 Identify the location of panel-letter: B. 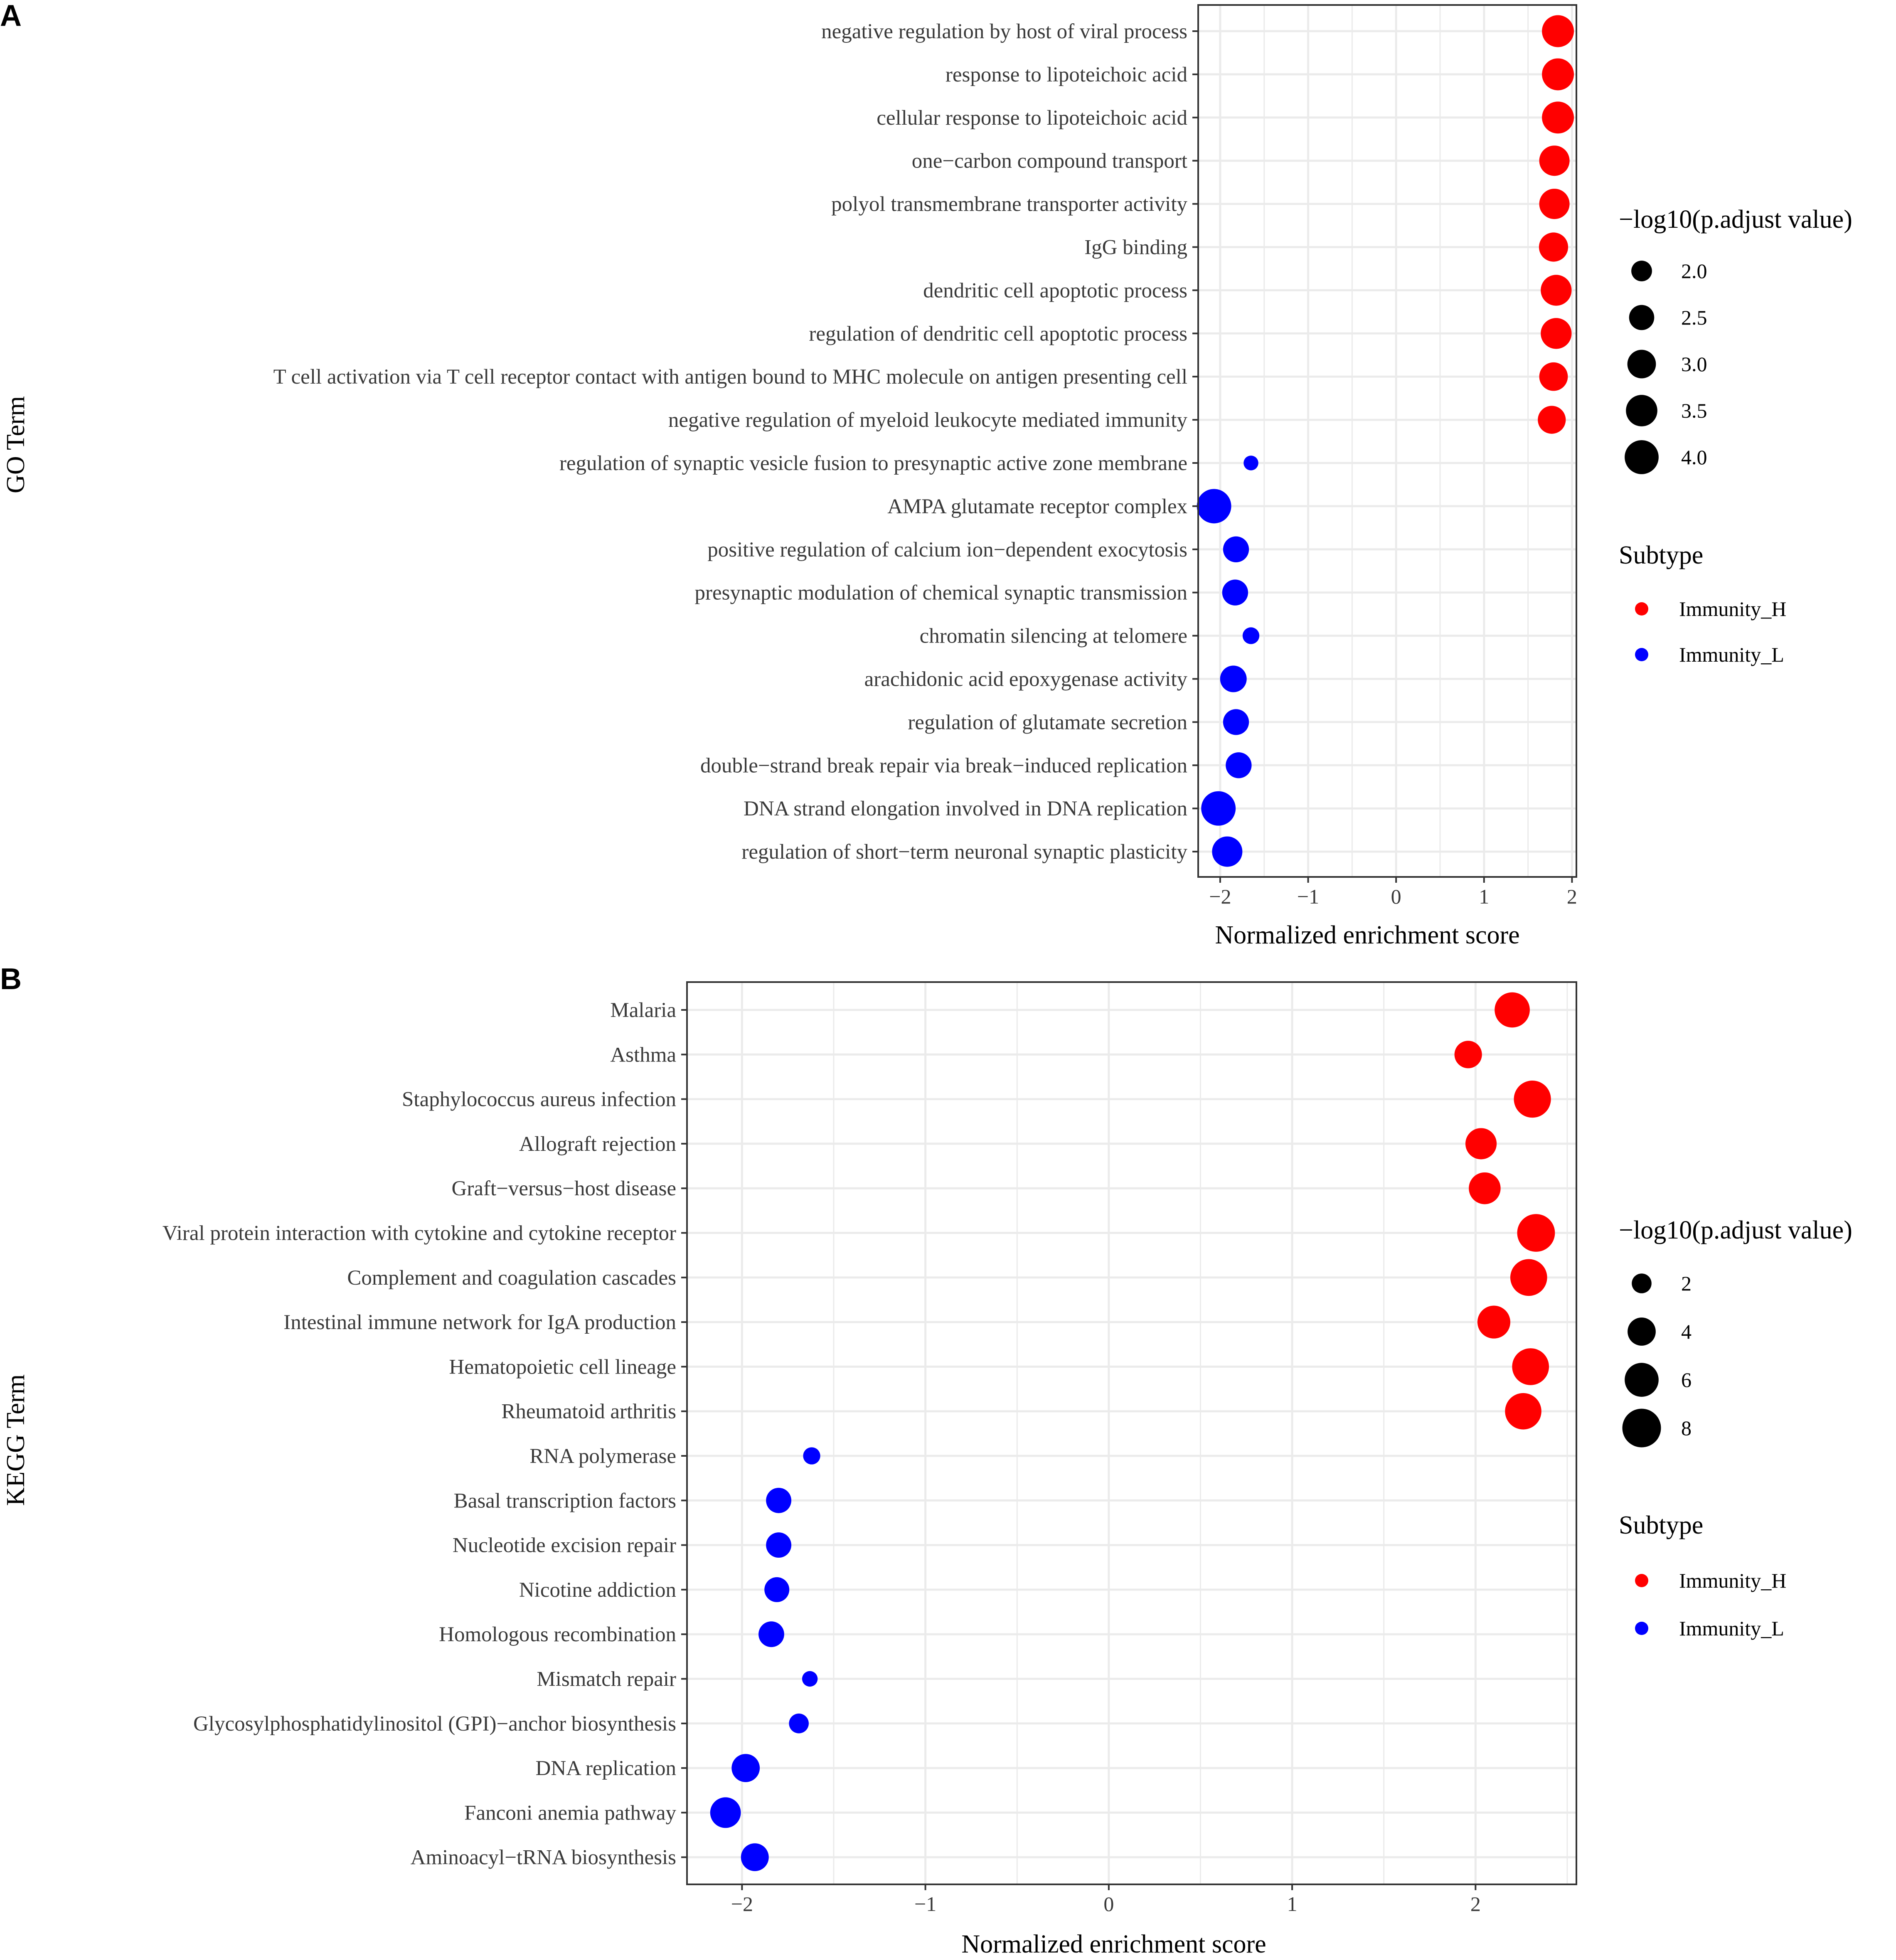
(11, 980).